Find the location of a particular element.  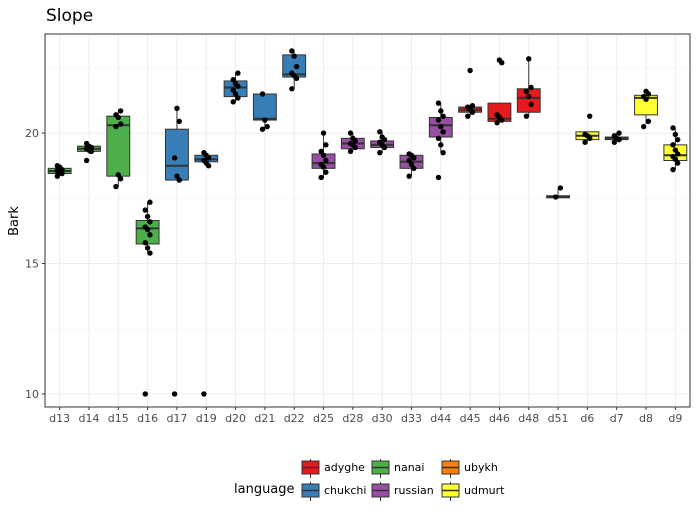

x-tick-label: d20 is located at coordinates (235, 418).